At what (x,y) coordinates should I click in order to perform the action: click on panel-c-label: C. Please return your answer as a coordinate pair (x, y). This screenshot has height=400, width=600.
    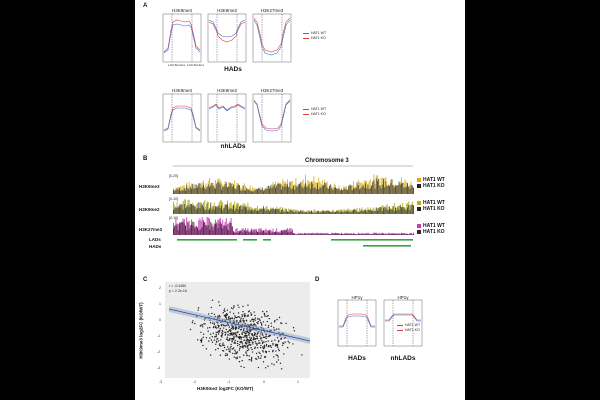
    Looking at the image, I should click on (145, 280).